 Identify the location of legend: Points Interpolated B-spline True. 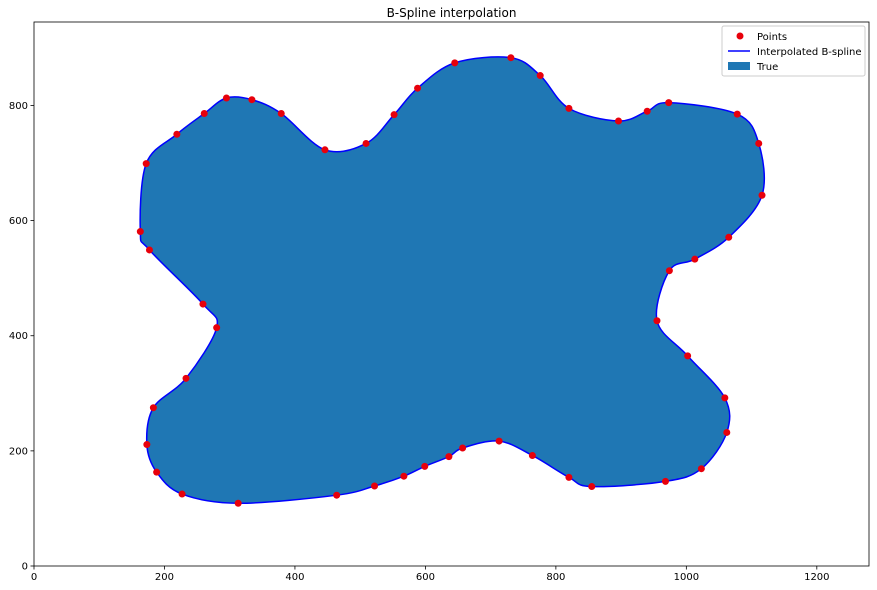
(793, 51).